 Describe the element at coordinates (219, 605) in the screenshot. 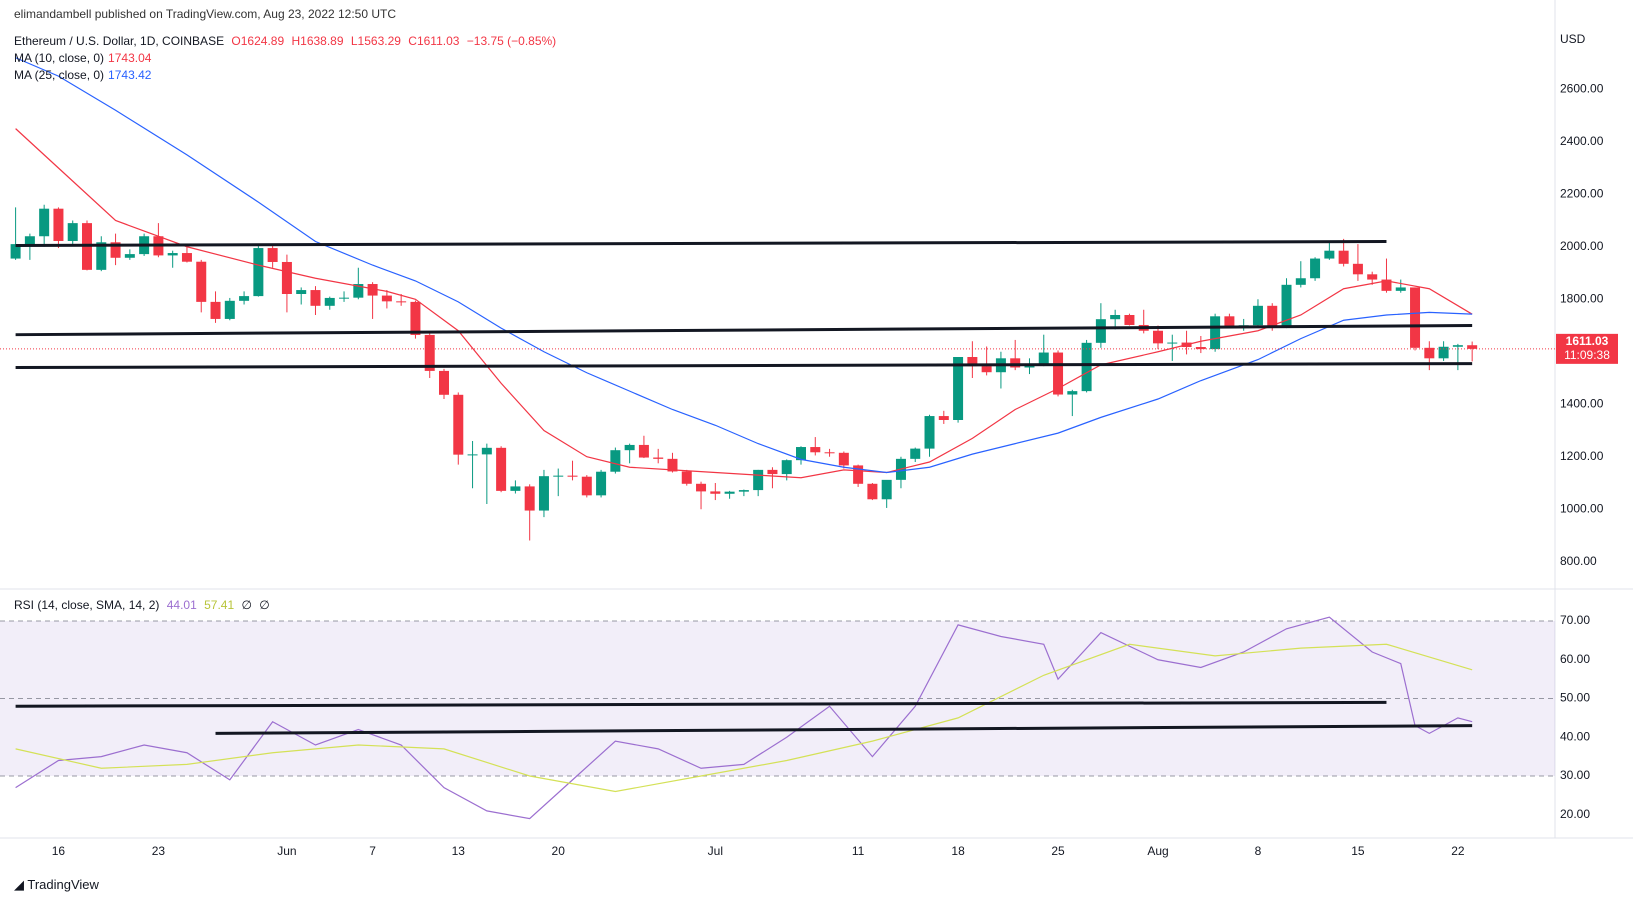

I see `rsi-sma-value: 57.41` at that location.